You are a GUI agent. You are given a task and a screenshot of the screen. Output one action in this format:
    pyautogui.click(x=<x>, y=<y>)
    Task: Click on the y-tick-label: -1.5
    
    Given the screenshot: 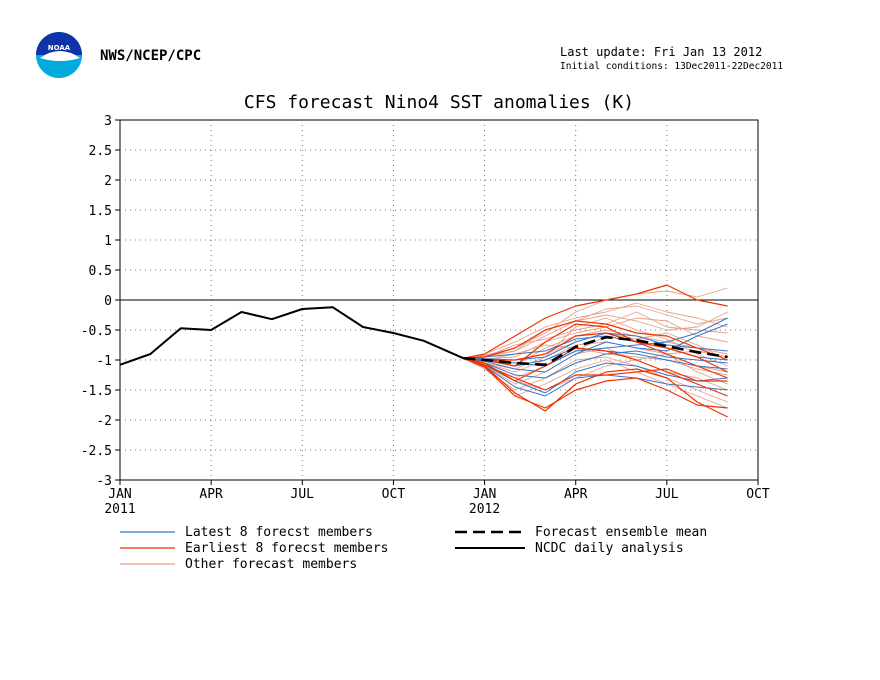 What is the action you would take?
    pyautogui.click(x=96, y=391)
    